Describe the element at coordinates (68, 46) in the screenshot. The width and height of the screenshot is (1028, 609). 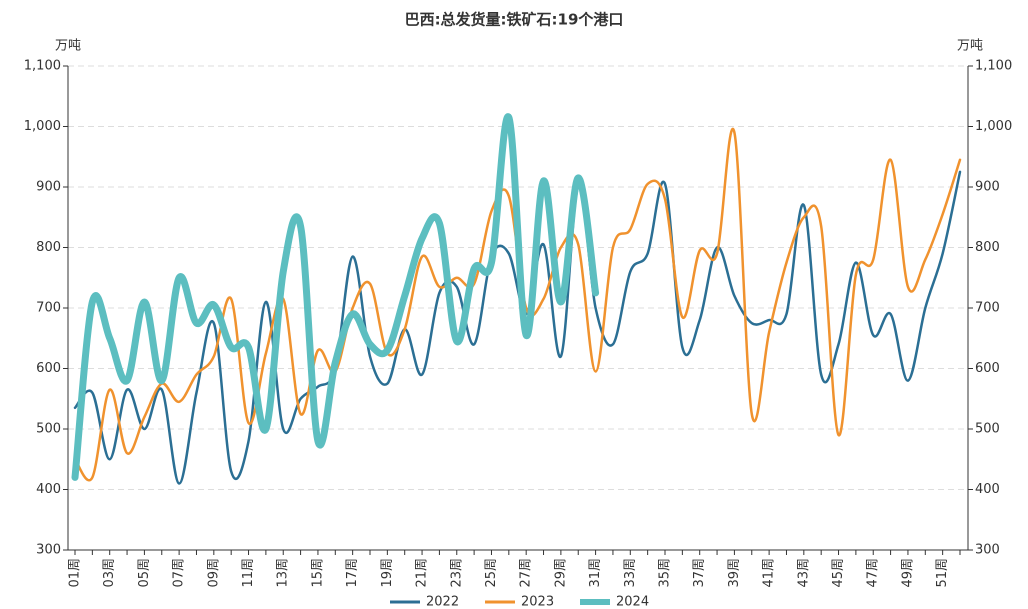
I see `y-unit: 万吨` at that location.